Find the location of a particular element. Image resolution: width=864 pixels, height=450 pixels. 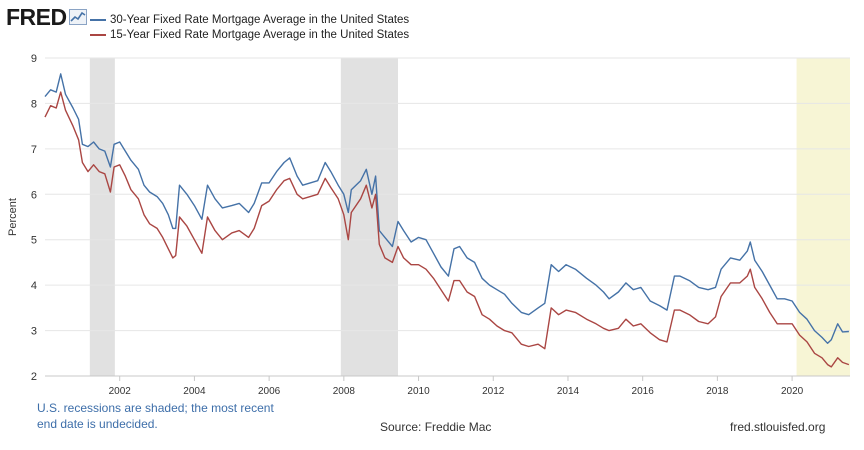

x-tick-labels: 2002 2004 2006 2008 2010 2012 2014 2016 2018 2020 is located at coordinates (456, 386).